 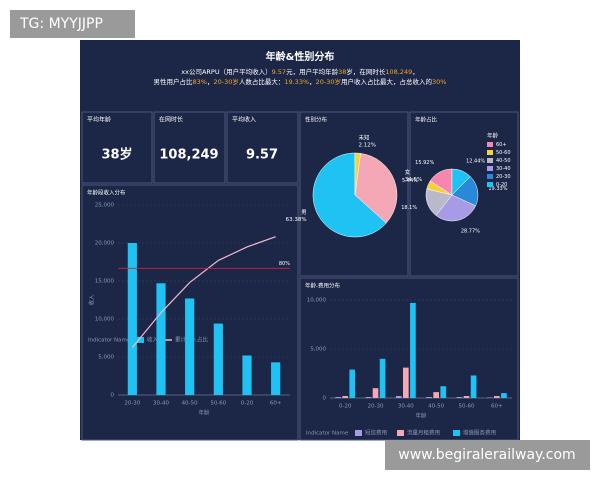 What do you see at coordinates (296, 220) in the screenshot?
I see `slice-label: 63.38%` at bounding box center [296, 220].